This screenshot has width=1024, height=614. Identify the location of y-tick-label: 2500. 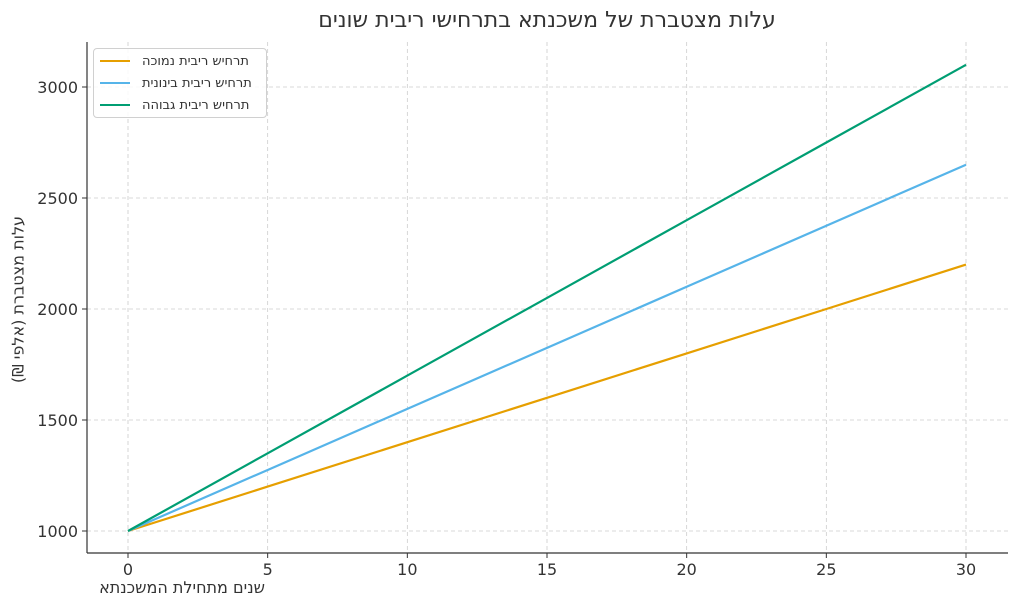
(57, 198).